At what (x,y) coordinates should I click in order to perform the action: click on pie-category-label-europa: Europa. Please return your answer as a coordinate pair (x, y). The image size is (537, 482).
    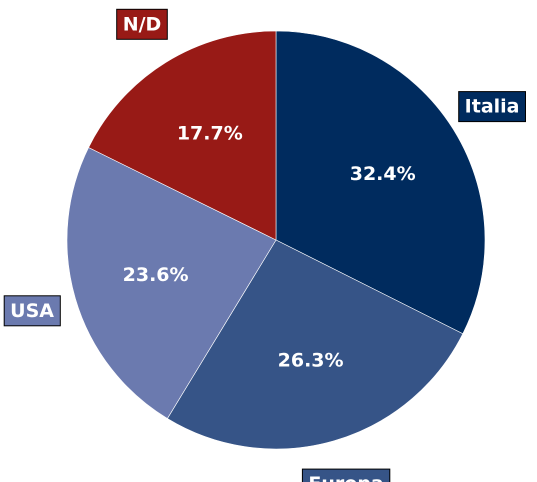
    Looking at the image, I should click on (346, 475).